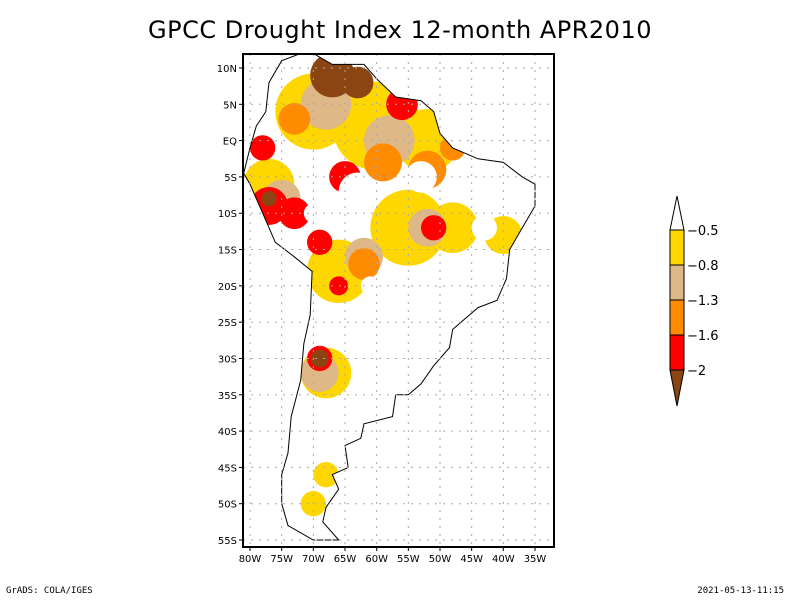 This screenshot has width=800, height=600. Describe the element at coordinates (345, 559) in the screenshot. I see `lon-tick-label: 65W` at that location.